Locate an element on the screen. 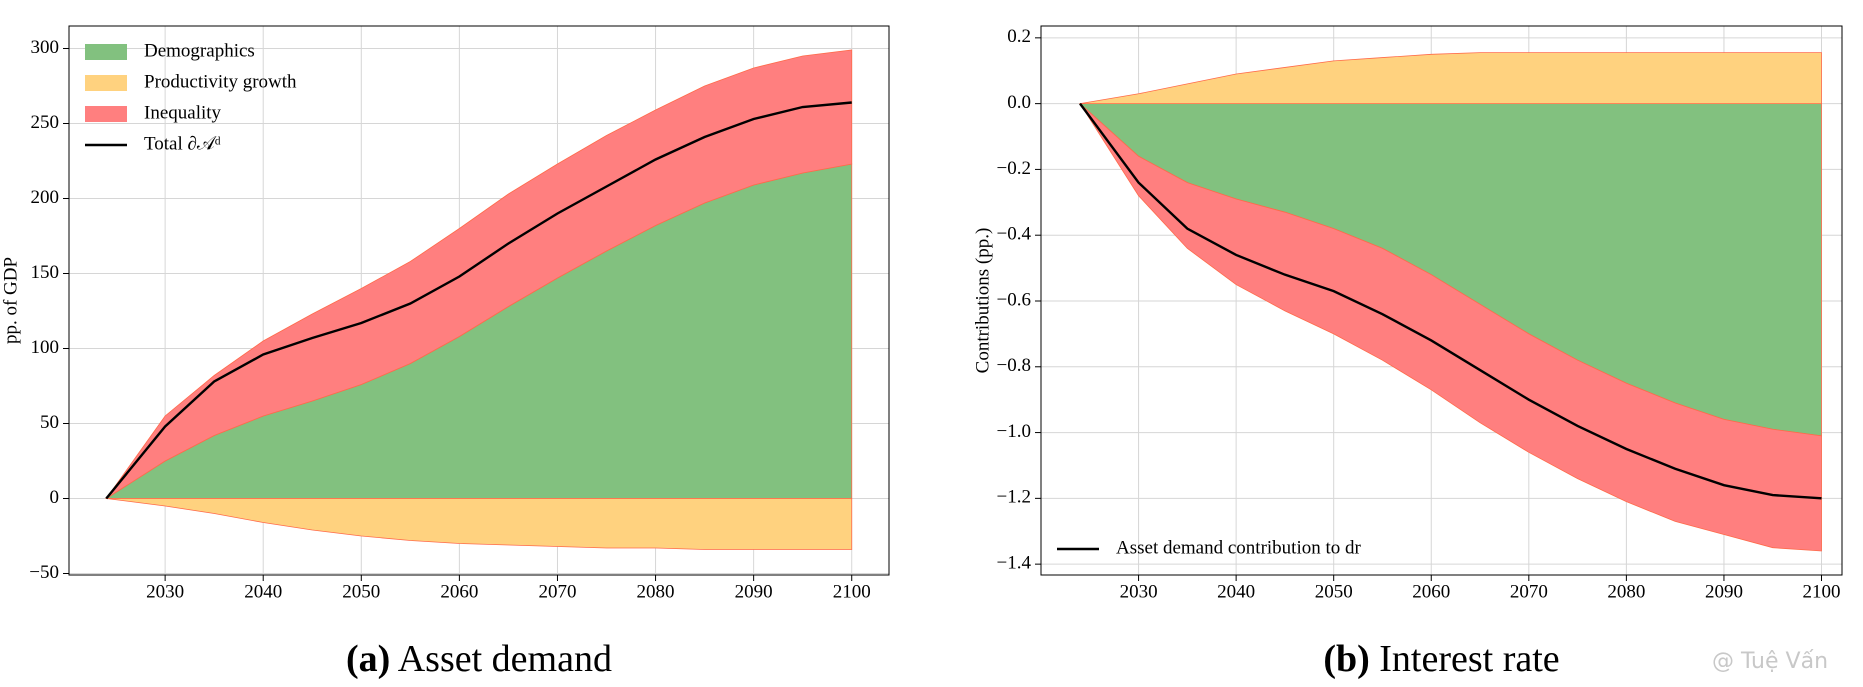  y-tick-label: −50 is located at coordinates (44, 572).